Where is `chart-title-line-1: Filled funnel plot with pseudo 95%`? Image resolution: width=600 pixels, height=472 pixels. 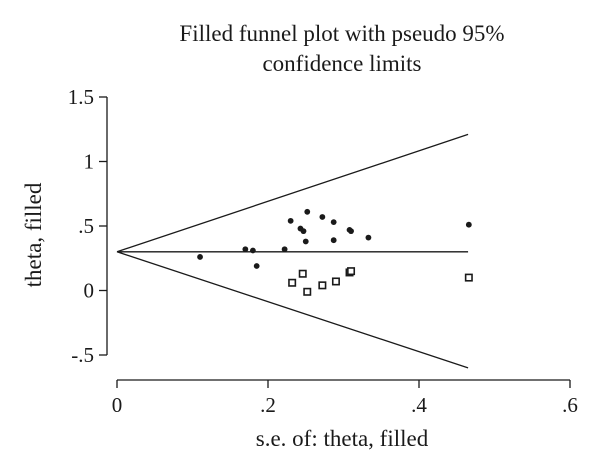 chart-title-line-1: Filled funnel plot with pseudo 95% is located at coordinates (341, 33).